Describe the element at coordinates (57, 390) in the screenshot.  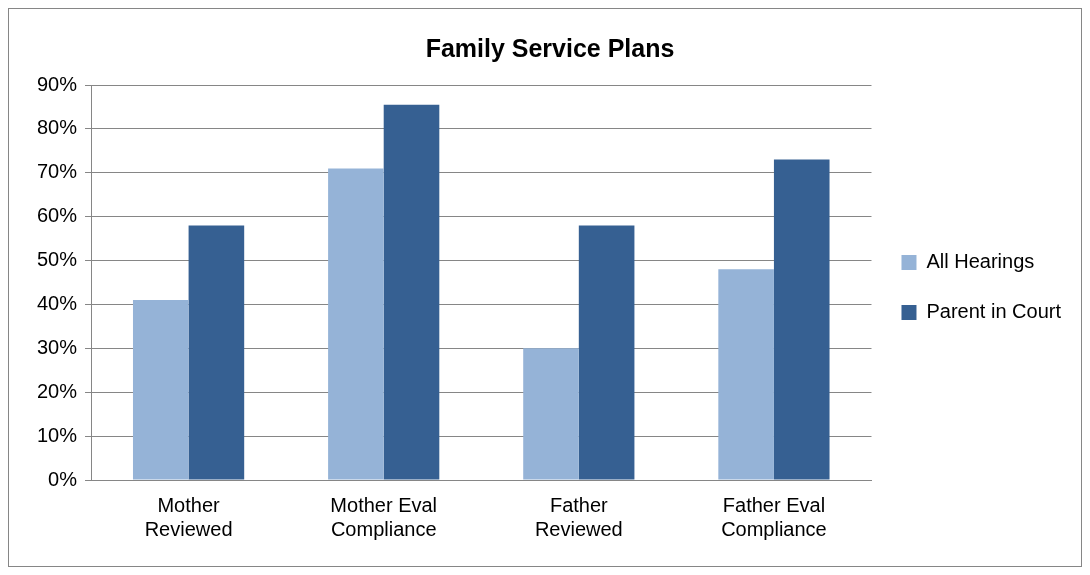
I see `y-tick-label: 20%` at that location.